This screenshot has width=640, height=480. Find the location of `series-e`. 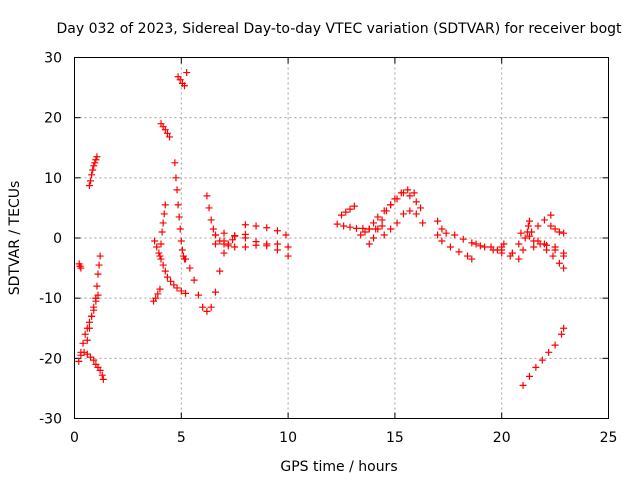

series-e is located at coordinates (98, 277).